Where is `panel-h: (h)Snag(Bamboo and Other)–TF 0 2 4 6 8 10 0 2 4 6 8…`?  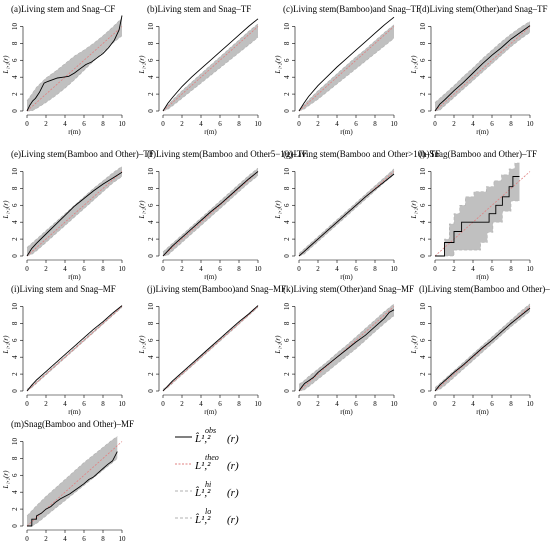 panel-h: (h)Snag(Bamboo and Other)–TF 0 2 4 6 8 10 0 2 4 6 8… is located at coordinates (473, 215).